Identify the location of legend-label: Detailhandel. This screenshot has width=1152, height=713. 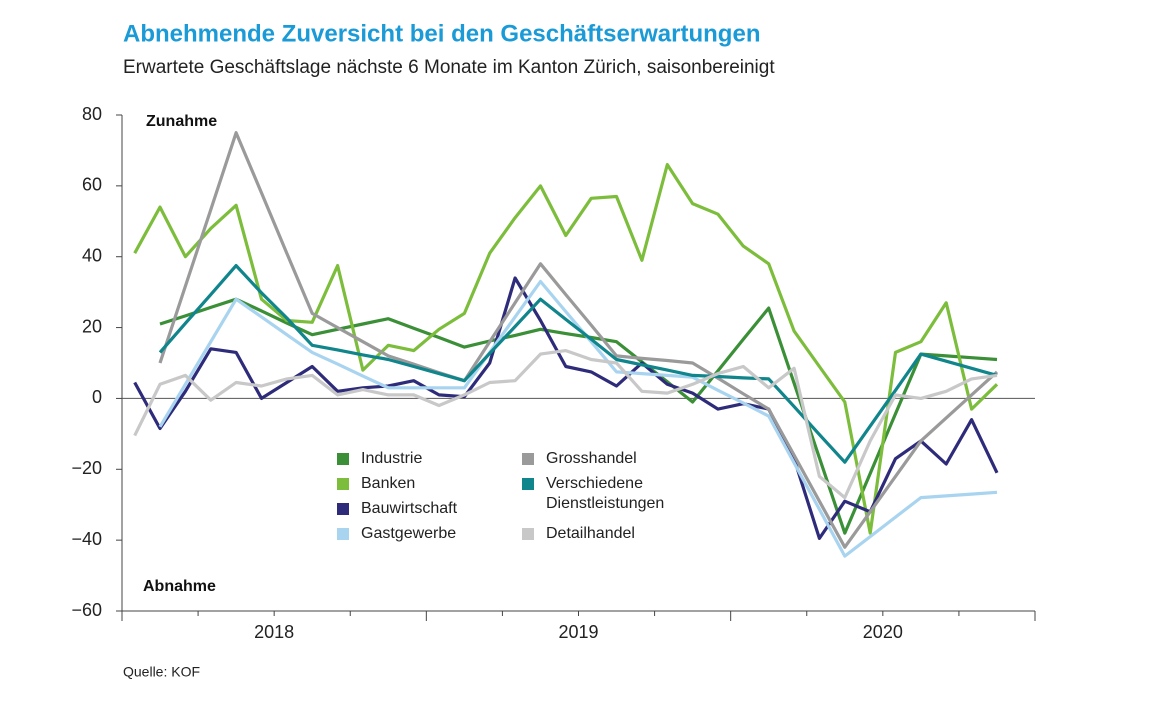
(590, 533).